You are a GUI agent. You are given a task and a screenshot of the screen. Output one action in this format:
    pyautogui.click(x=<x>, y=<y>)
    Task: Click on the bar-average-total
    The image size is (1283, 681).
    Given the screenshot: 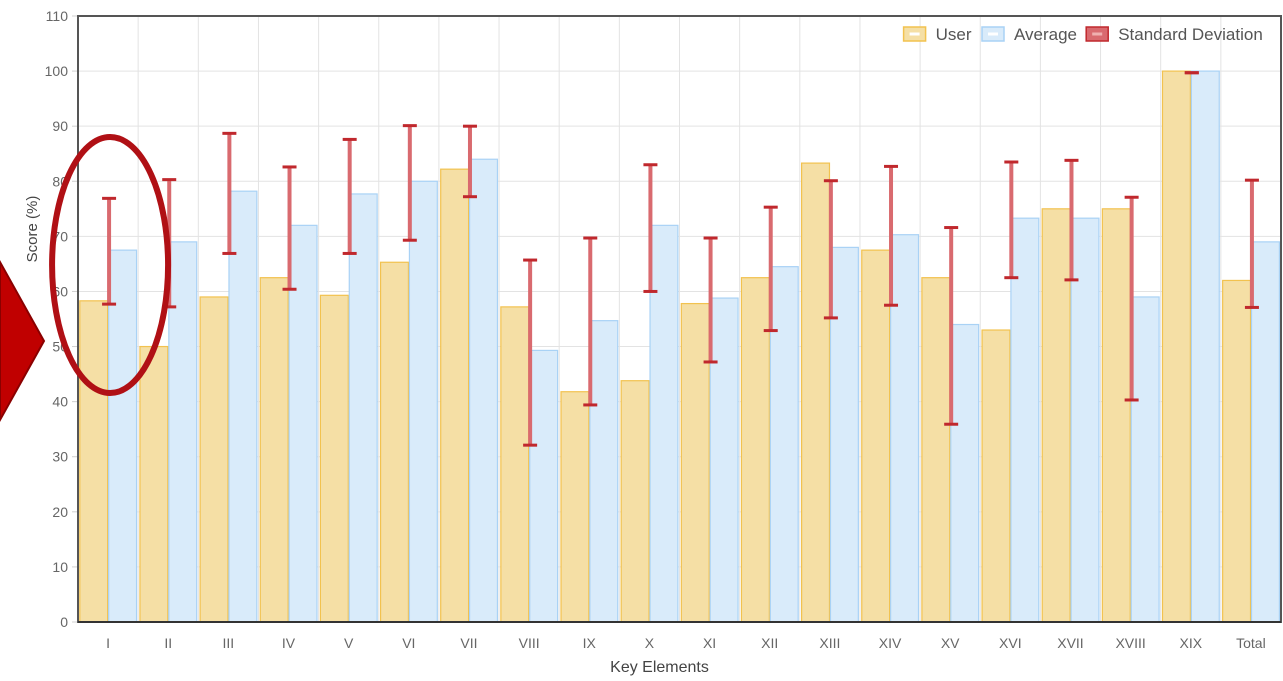 What is the action you would take?
    pyautogui.click(x=1265, y=432)
    